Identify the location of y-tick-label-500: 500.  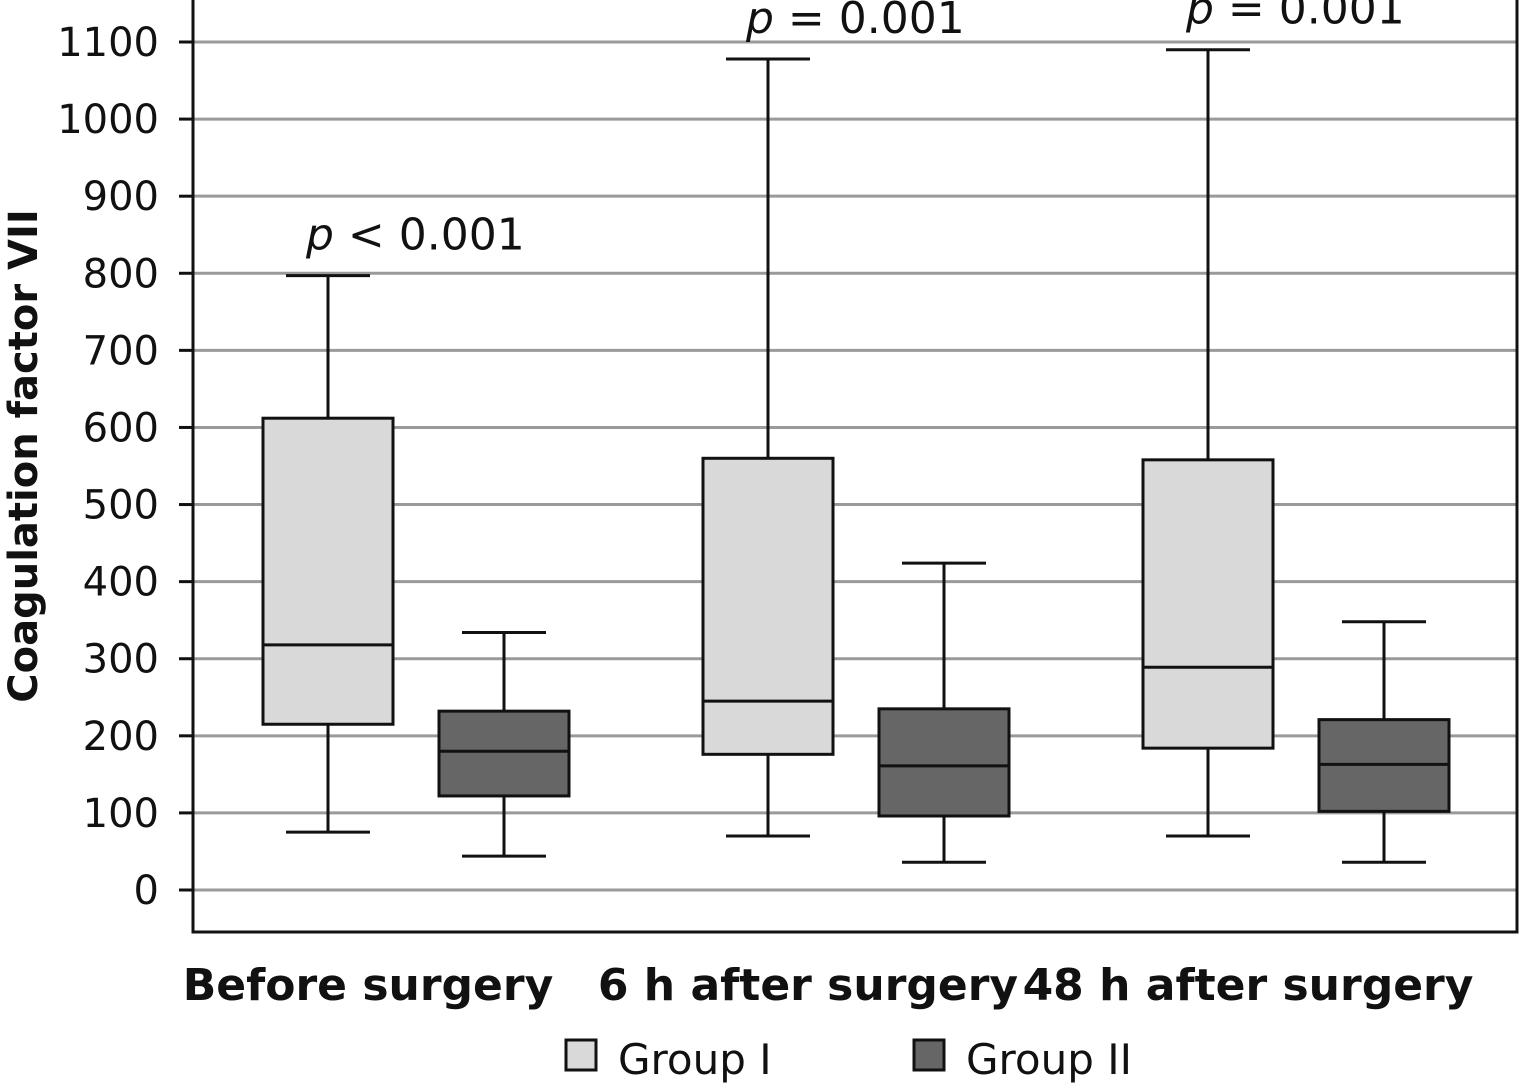
(121, 506).